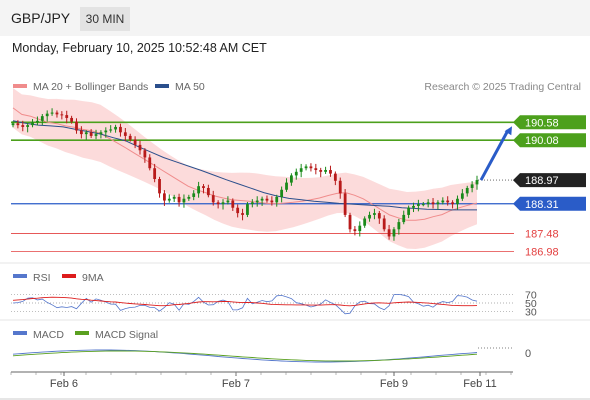 This screenshot has height=400, width=590. What do you see at coordinates (48, 335) in the screenshot?
I see `macd-legend-label: MACD` at bounding box center [48, 335].